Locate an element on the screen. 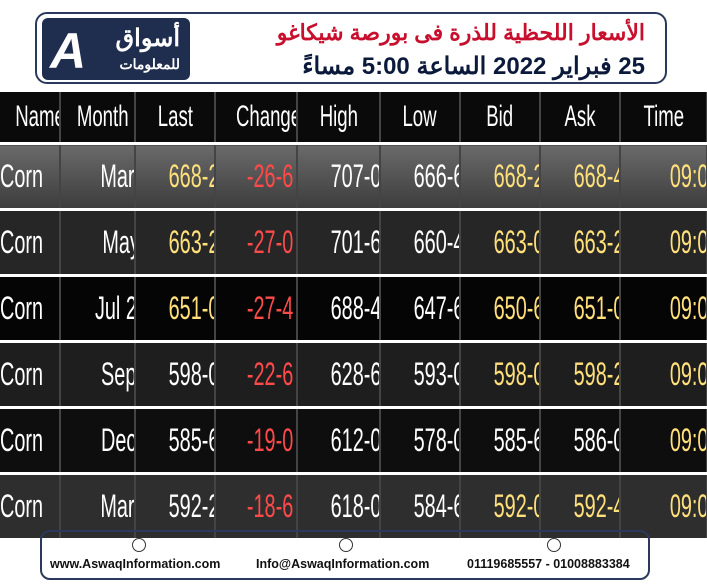 This screenshot has width=707, height=585. cell-text: -22-6 is located at coordinates (270, 374).